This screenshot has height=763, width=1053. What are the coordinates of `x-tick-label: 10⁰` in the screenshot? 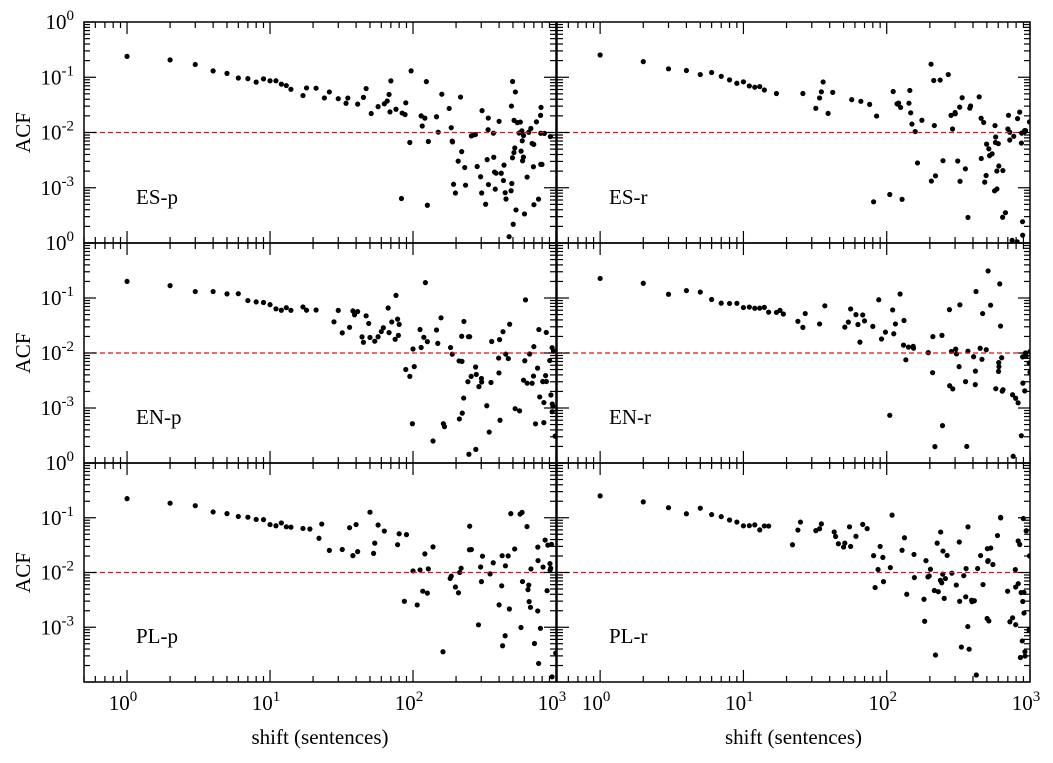 It's located at (123, 702).